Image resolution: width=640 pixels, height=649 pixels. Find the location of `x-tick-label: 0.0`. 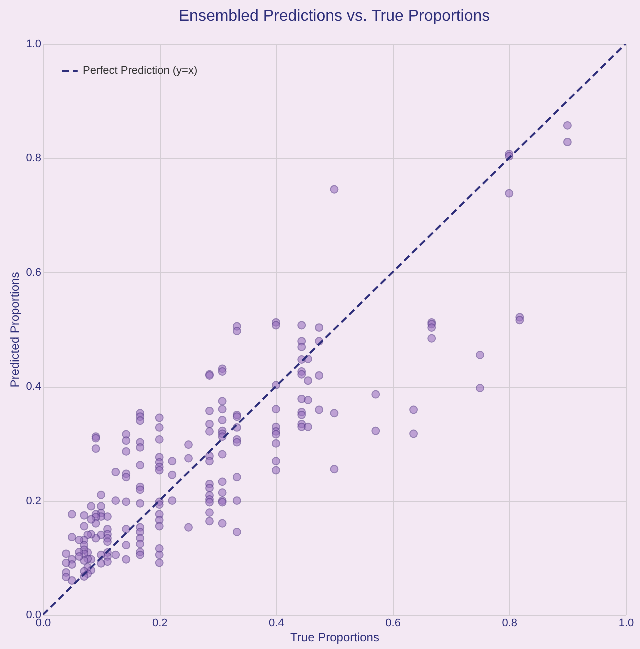

x-tick-label: 0.0 is located at coordinates (44, 624).